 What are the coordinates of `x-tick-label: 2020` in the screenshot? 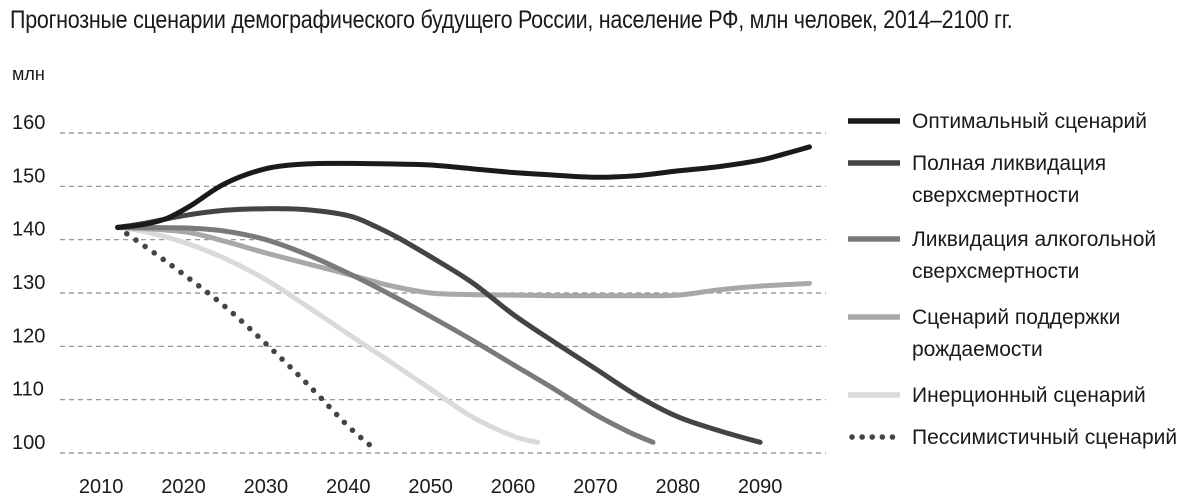 It's located at (183, 487).